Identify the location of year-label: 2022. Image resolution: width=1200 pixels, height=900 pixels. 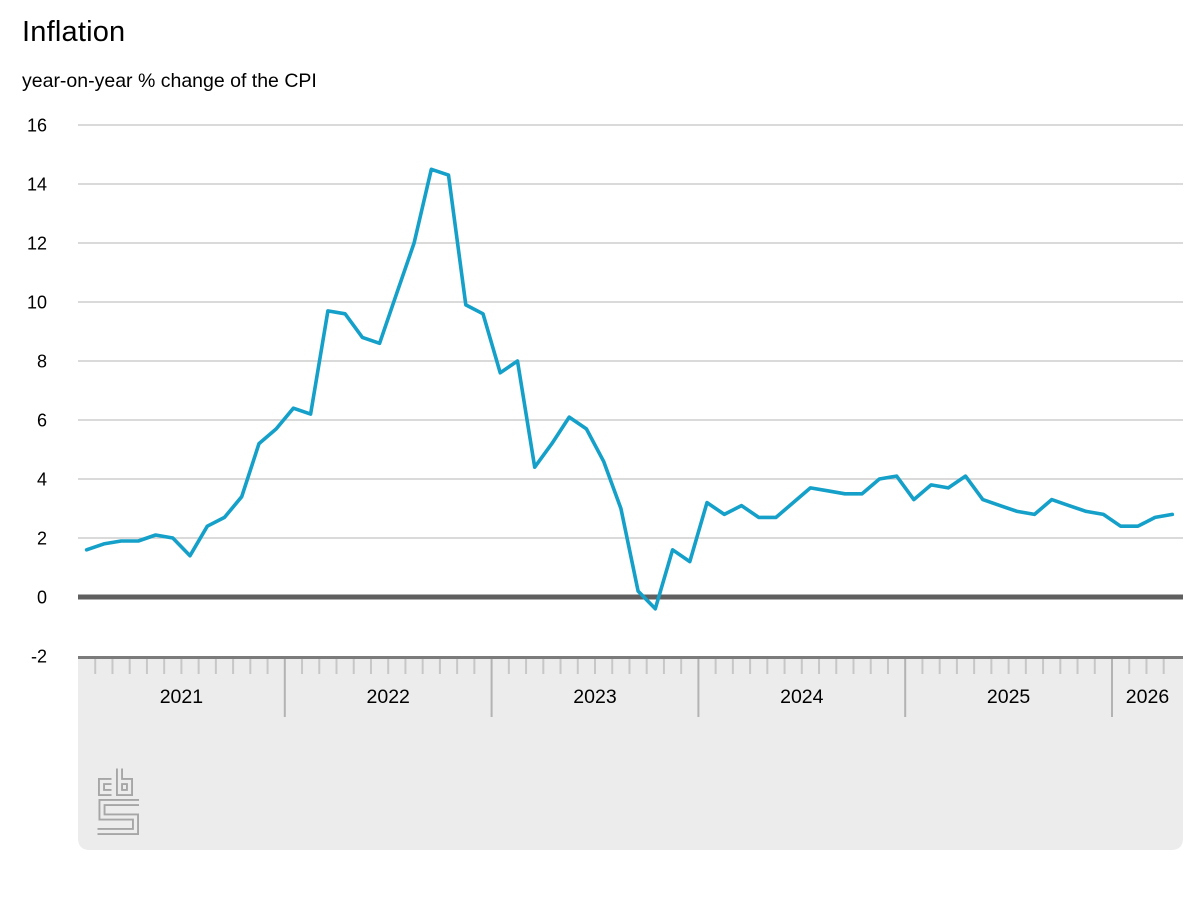
(388, 697).